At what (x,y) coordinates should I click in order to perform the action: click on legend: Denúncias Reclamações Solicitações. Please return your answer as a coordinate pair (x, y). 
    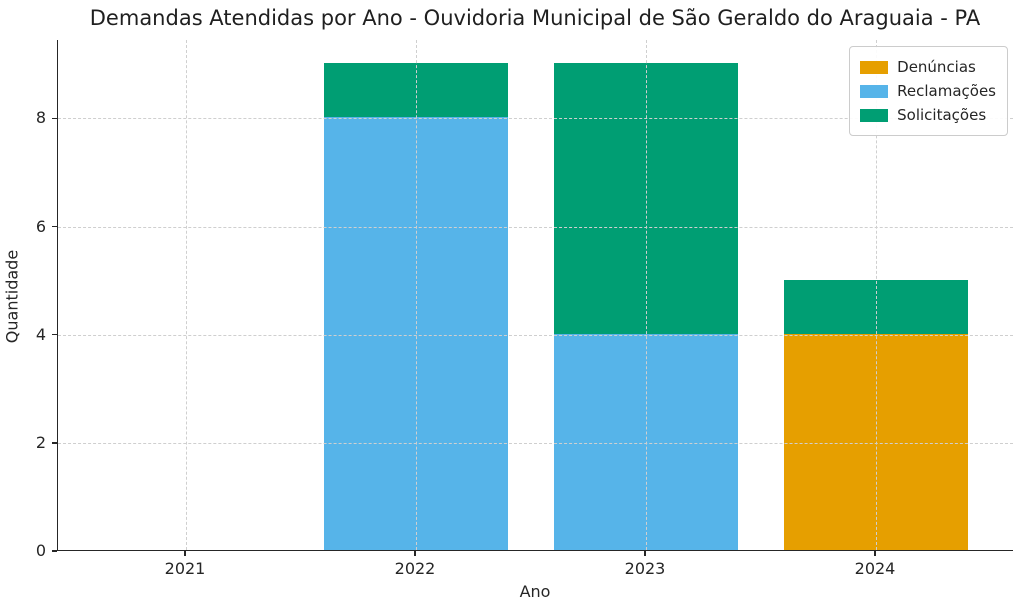
    Looking at the image, I should click on (928, 91).